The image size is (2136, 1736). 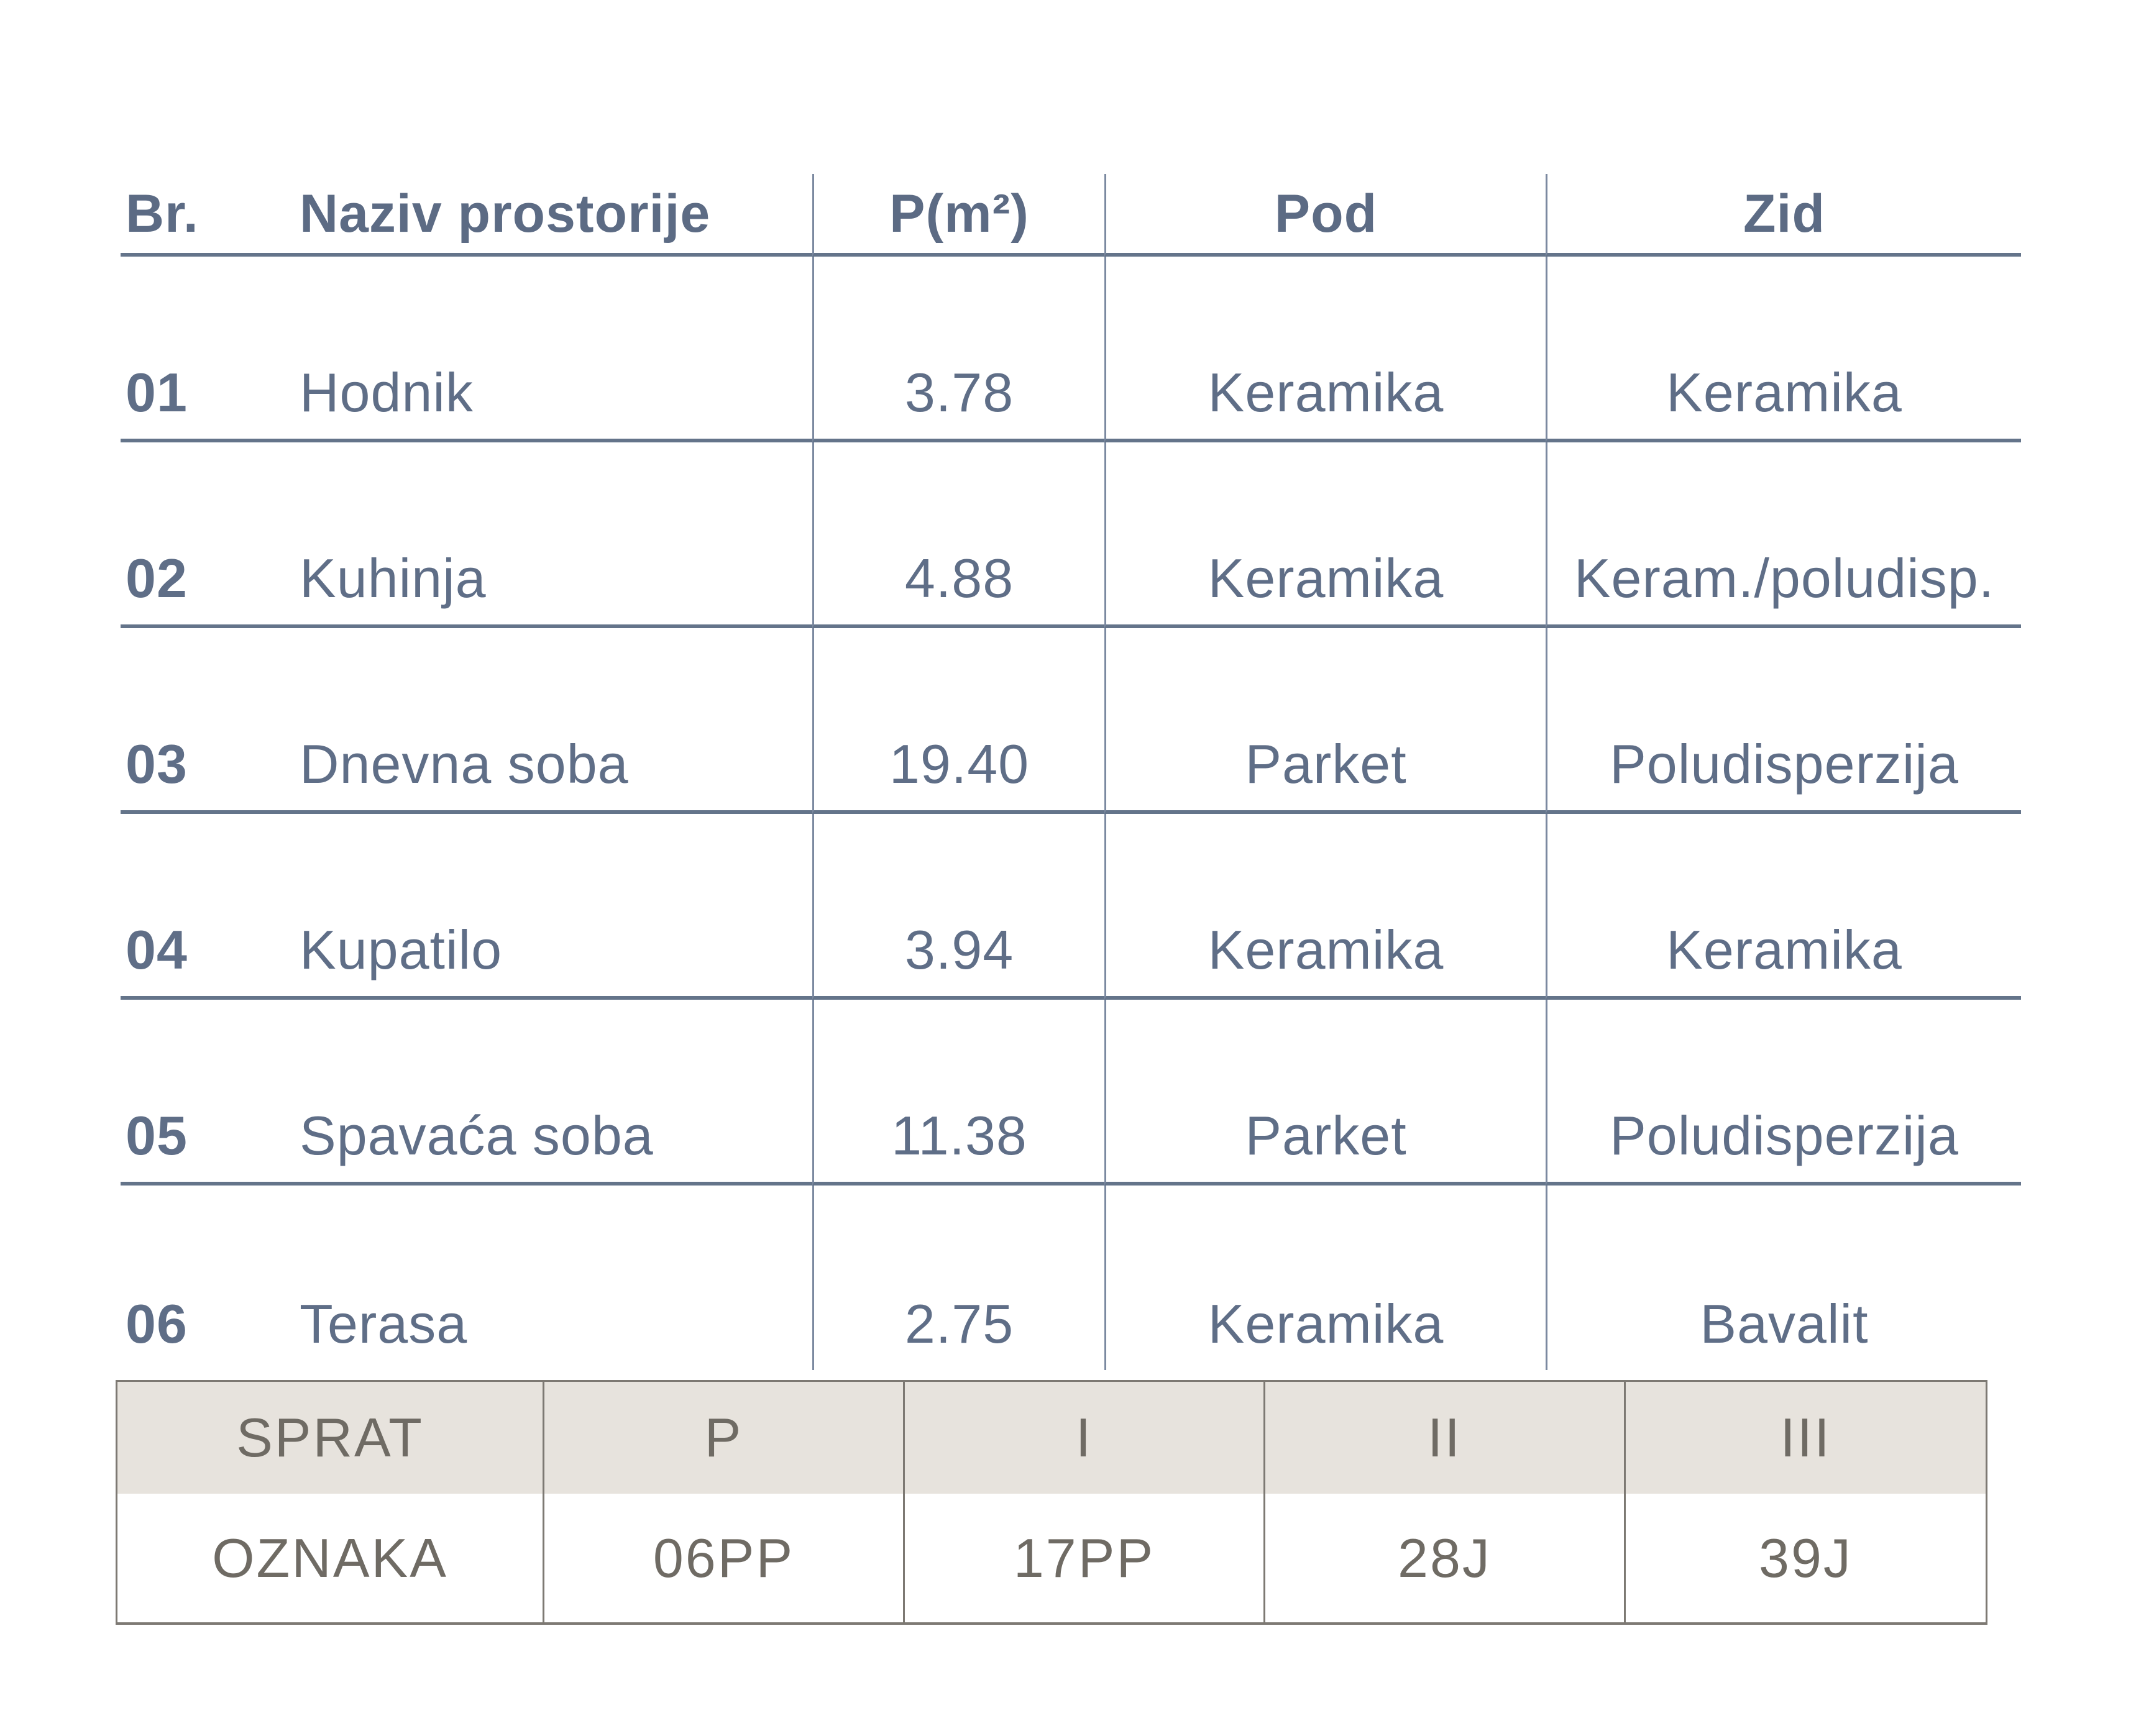 What do you see at coordinates (555, 721) in the screenshot?
I see `cell-naziv: Dnevna soba` at bounding box center [555, 721].